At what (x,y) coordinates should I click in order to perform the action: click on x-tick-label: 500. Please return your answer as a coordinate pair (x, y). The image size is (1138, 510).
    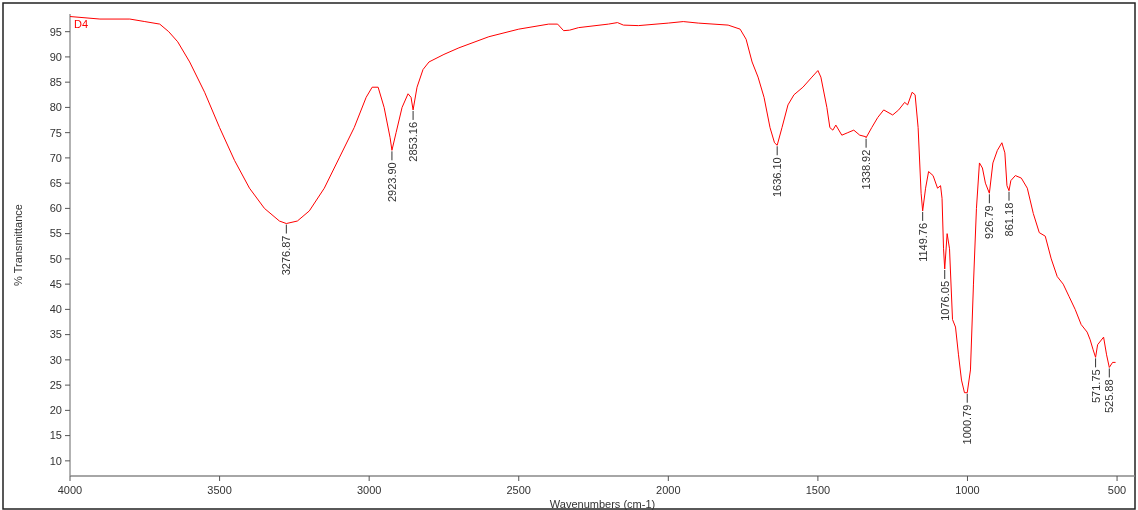
    Looking at the image, I should click on (1117, 490).